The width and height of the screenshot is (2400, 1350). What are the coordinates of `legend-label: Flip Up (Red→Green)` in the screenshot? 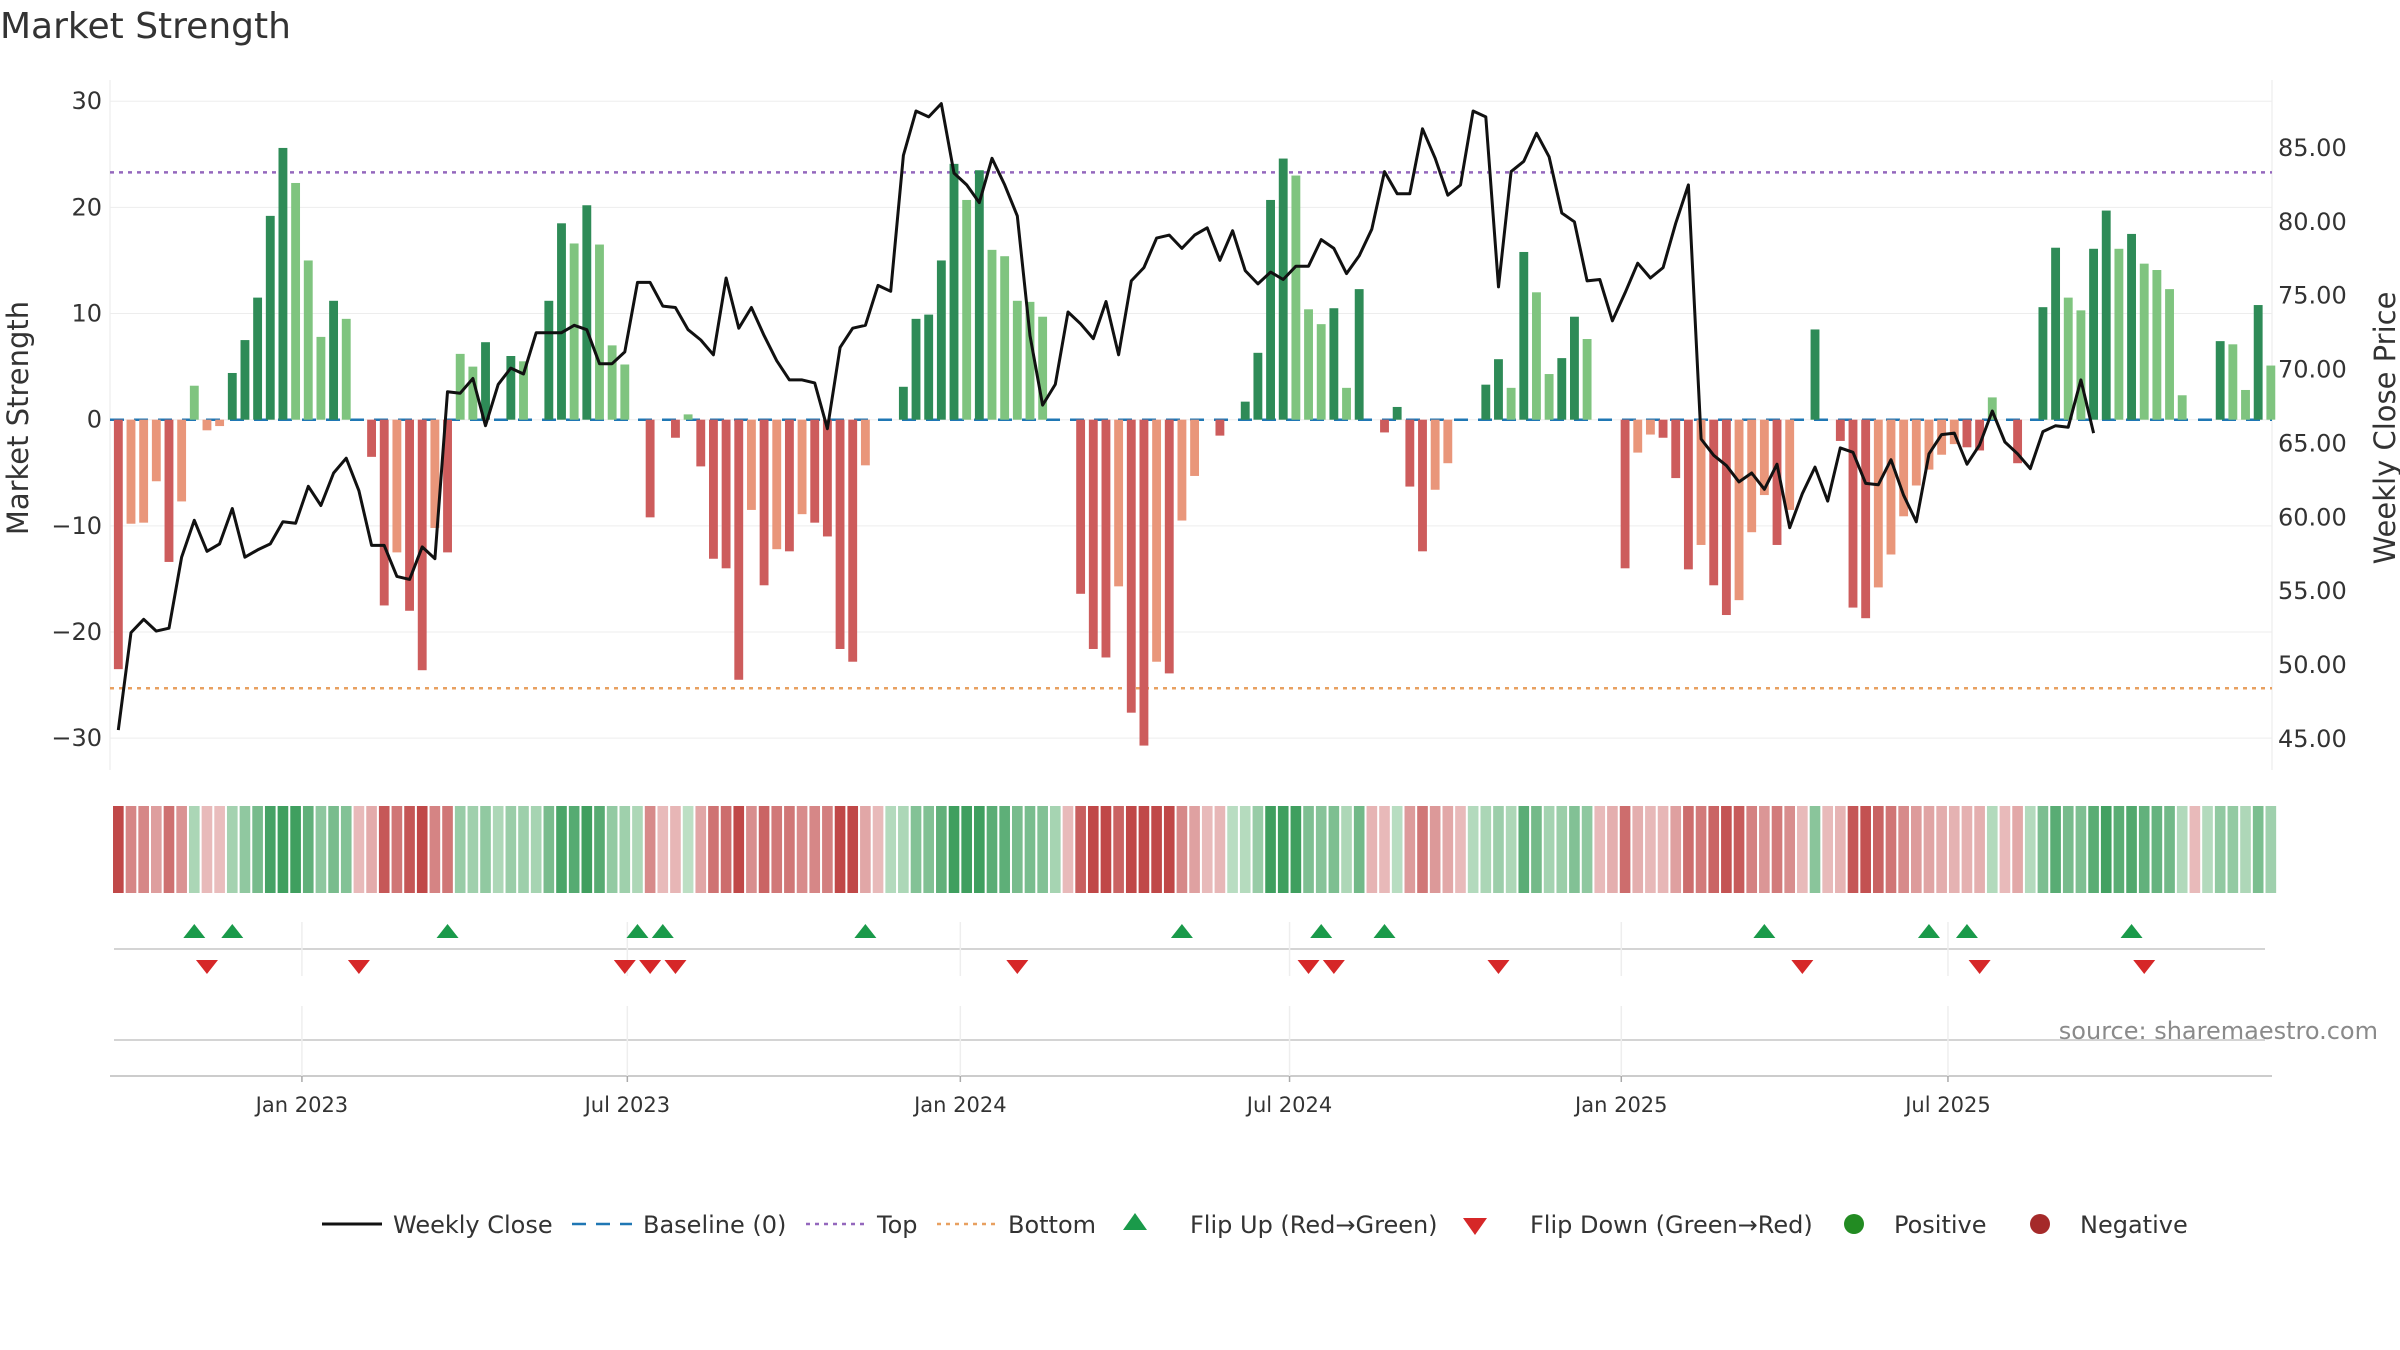 It's located at (1314, 1225).